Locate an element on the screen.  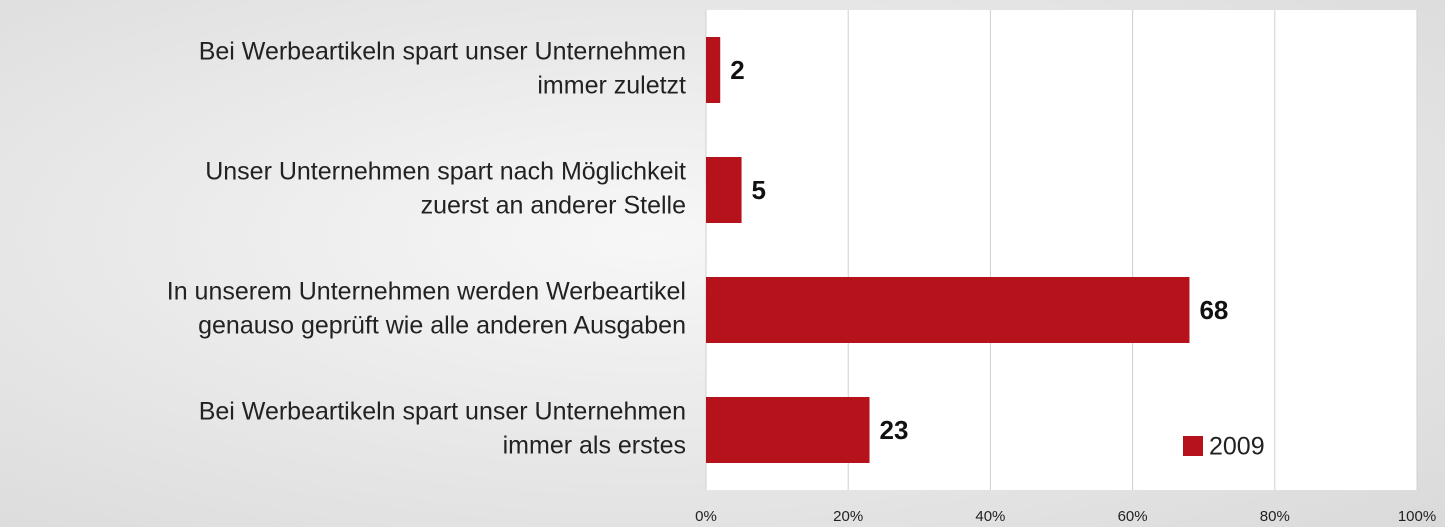
data-label: 5 is located at coordinates (759, 190).